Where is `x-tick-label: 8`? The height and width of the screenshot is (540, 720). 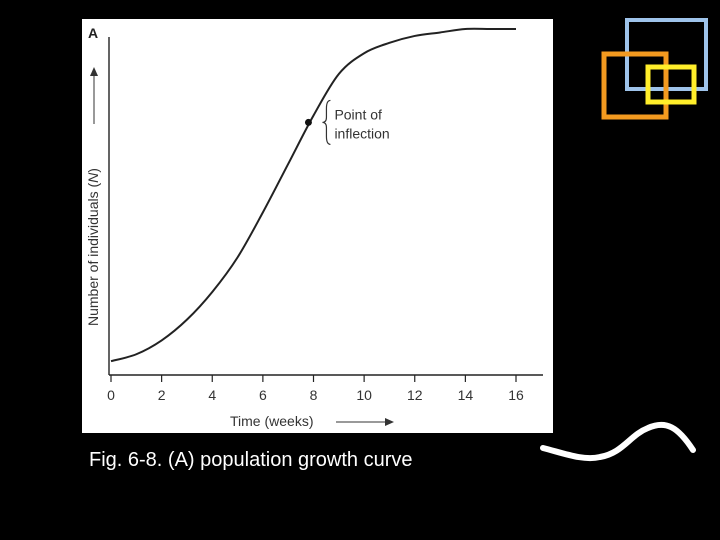 x-tick-label: 8 is located at coordinates (314, 395).